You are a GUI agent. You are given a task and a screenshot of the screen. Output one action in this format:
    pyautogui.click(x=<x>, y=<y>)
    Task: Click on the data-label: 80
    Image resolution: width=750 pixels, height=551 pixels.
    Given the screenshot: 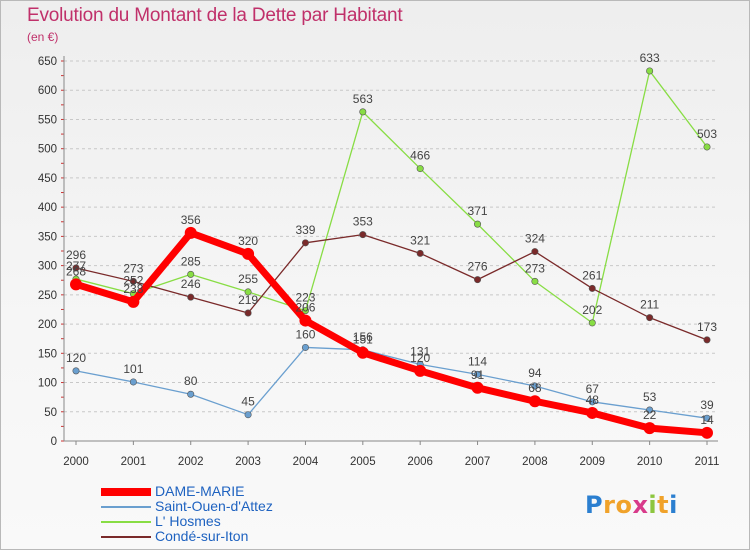 What is the action you would take?
    pyautogui.click(x=191, y=381)
    